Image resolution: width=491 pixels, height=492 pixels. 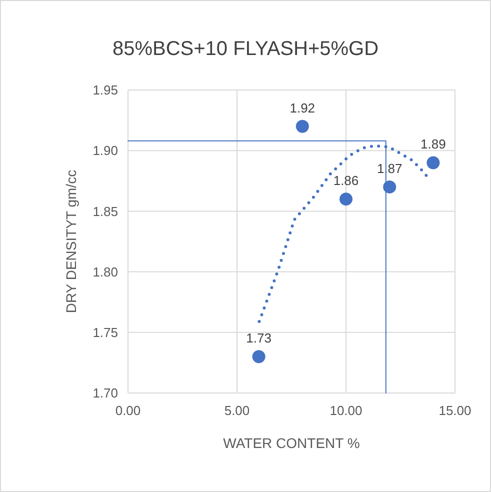 I want to click on y-tick-label: 1.95, so click(x=105, y=90).